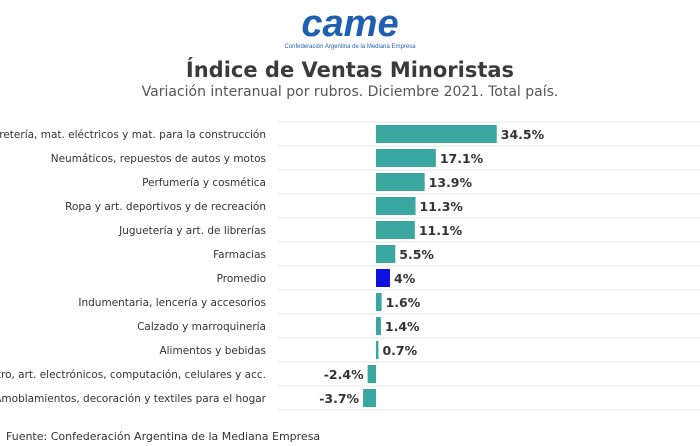 This screenshot has height=446, width=700. I want to click on category-label: Promedio, so click(241, 279).